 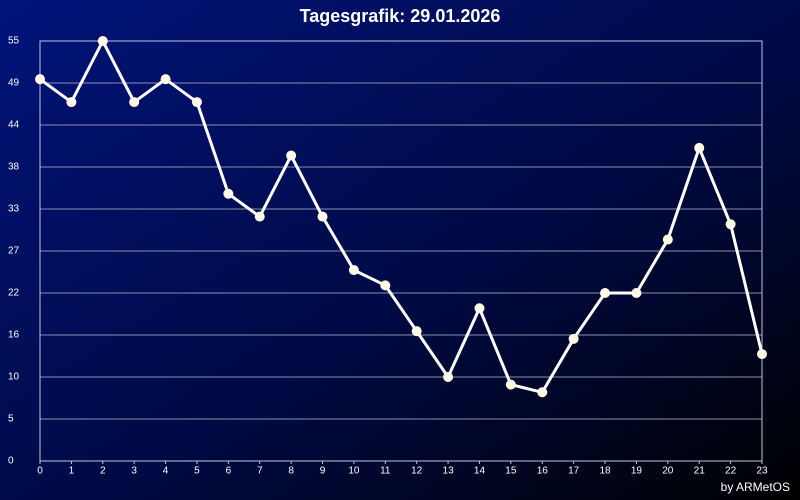 What do you see at coordinates (755, 487) in the screenshot?
I see `credit: by ARMetOS` at bounding box center [755, 487].